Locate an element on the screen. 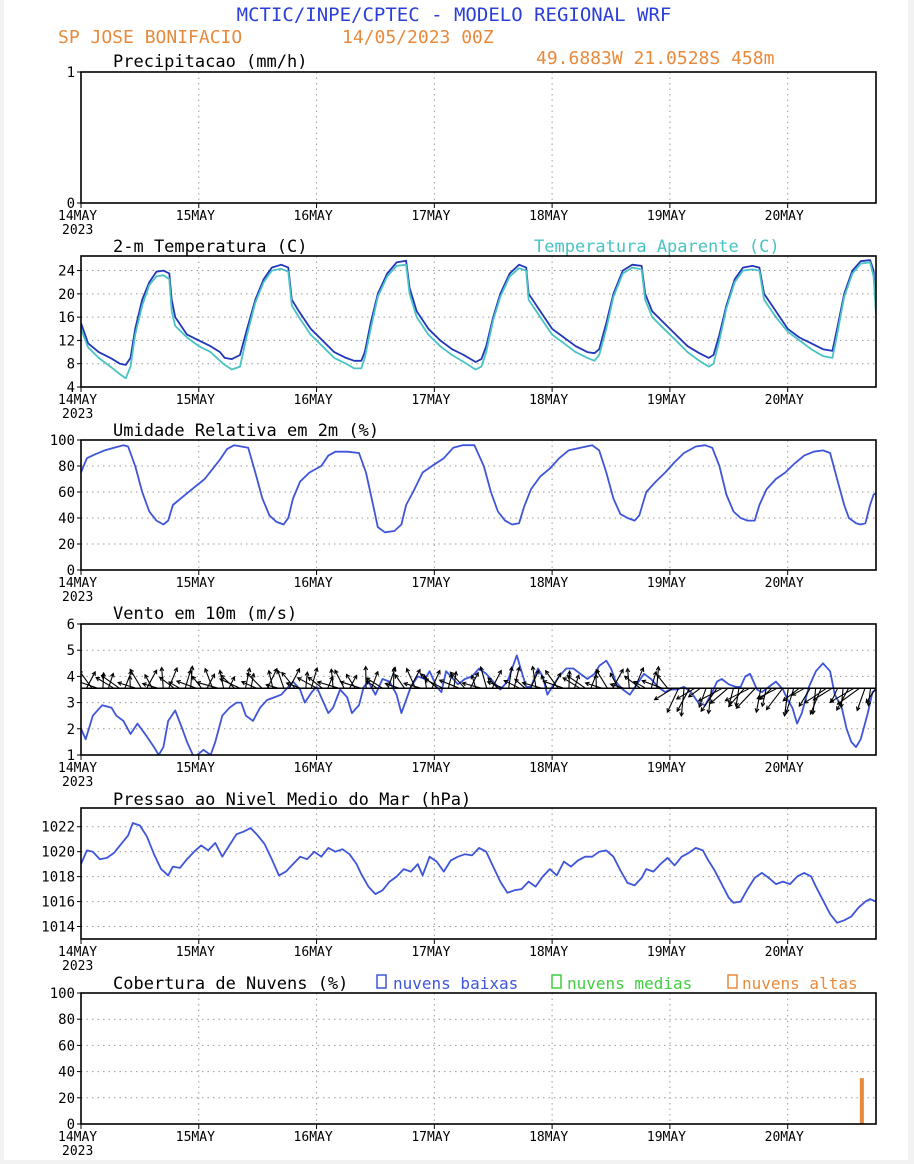 The image size is (914, 1164). y-tick-label: 8 is located at coordinates (71, 365).